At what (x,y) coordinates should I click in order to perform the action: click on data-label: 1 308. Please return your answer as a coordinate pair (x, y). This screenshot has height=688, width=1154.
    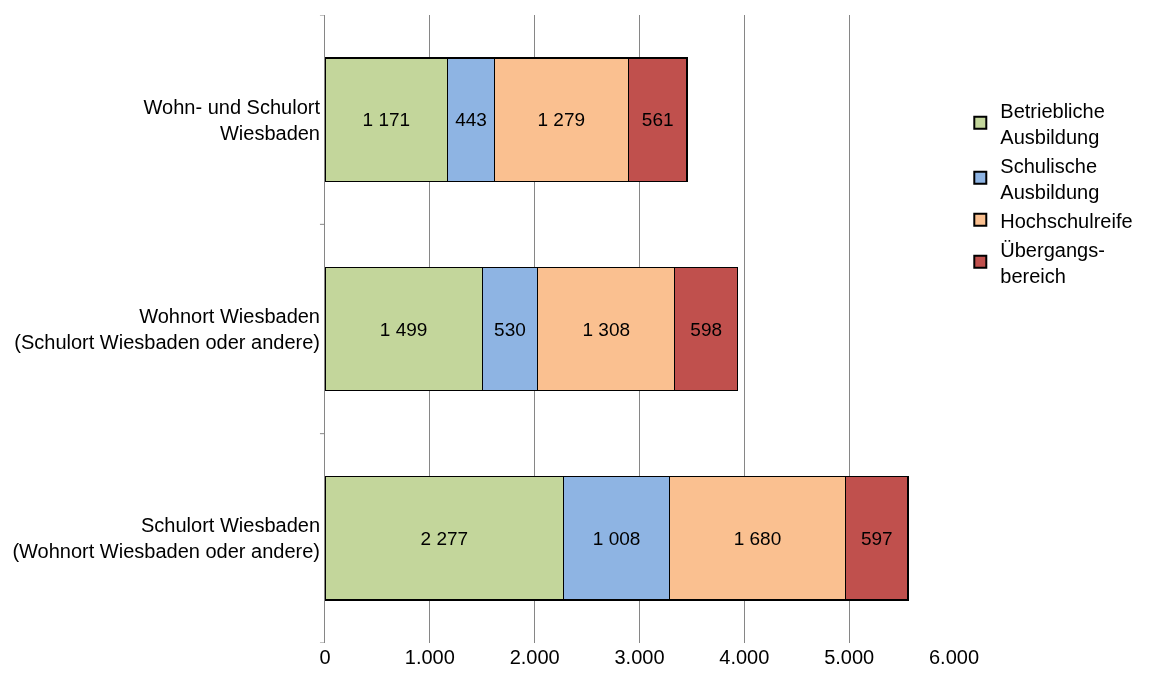
    Looking at the image, I should click on (606, 329).